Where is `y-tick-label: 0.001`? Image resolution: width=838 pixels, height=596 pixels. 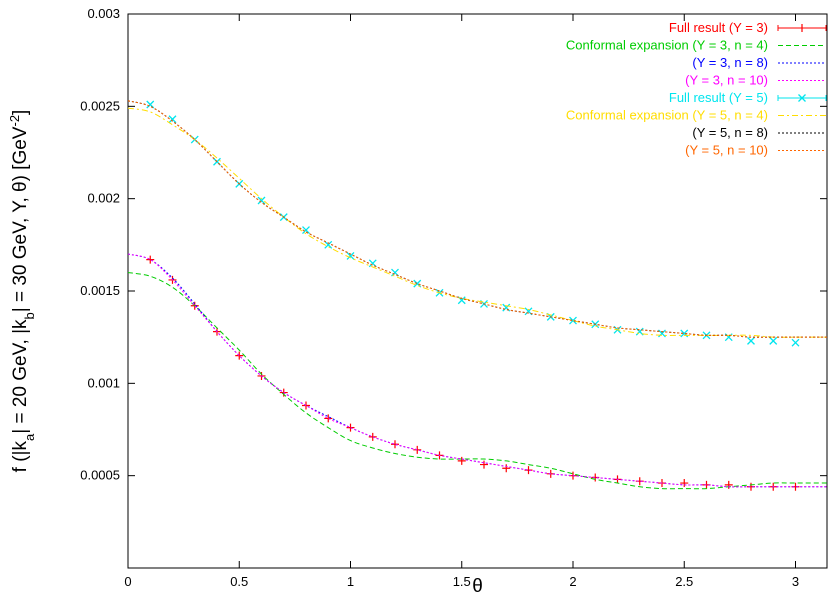 y-tick-label: 0.001 is located at coordinates (103, 382).